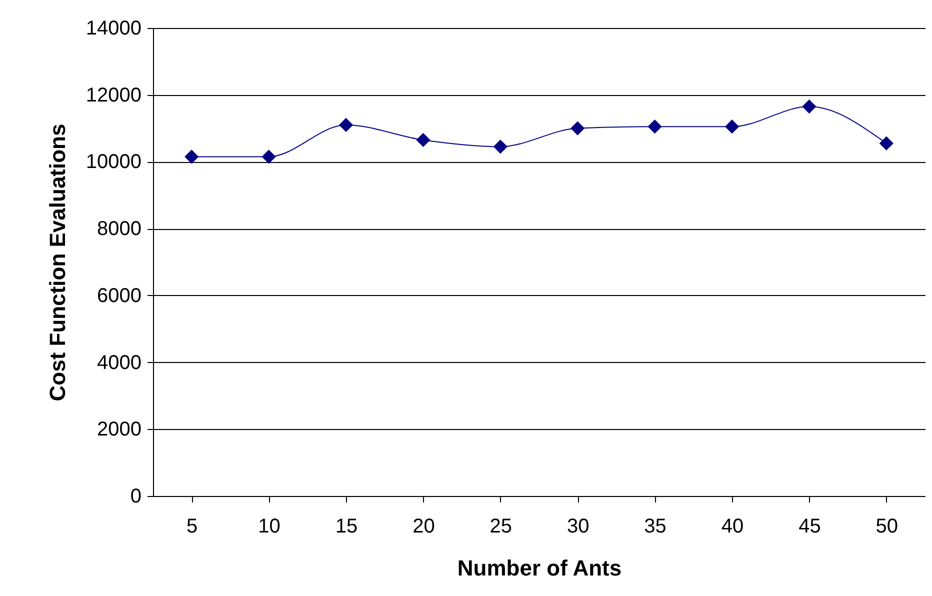  Describe the element at coordinates (119, 229) in the screenshot. I see `y-tick-label: 8000` at that location.